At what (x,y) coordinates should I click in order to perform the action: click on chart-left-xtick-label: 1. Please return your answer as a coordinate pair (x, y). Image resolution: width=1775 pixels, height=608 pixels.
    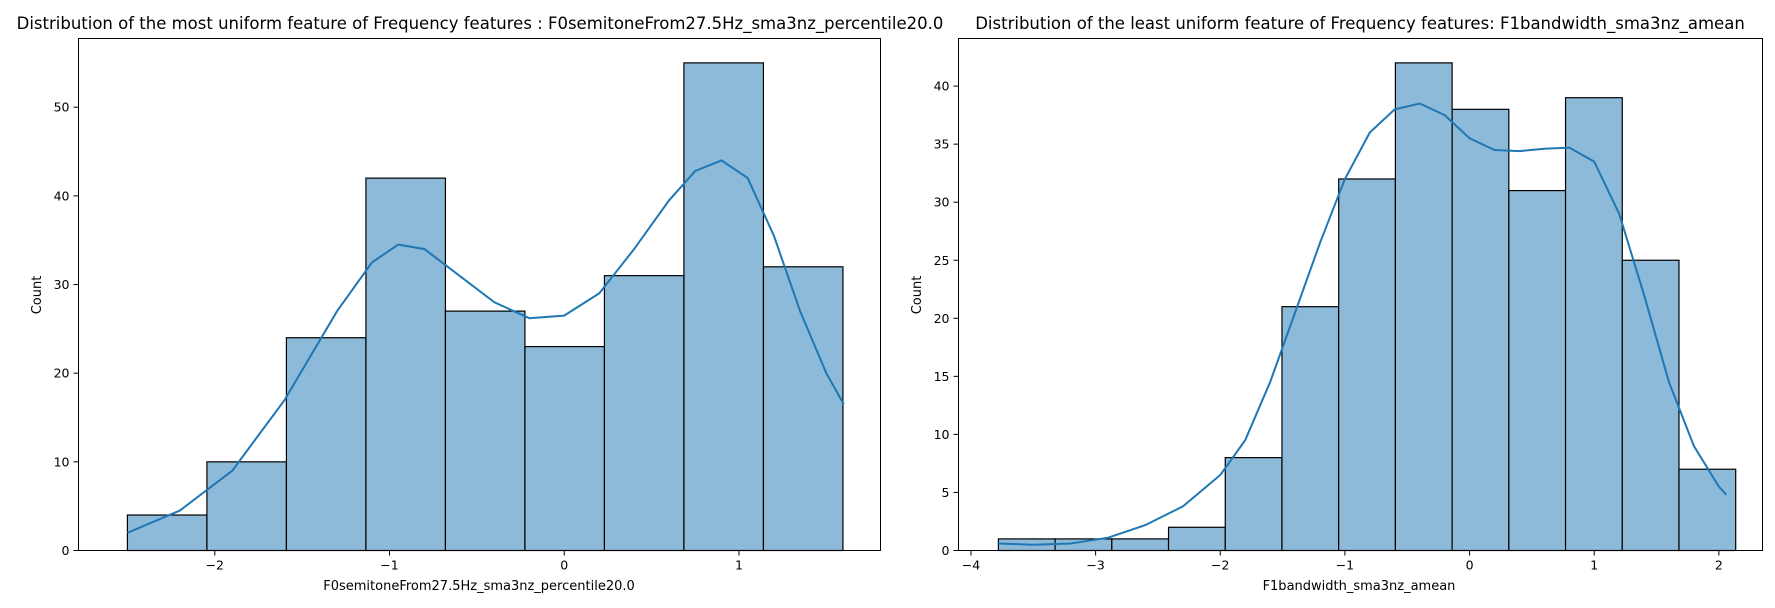
    Looking at the image, I should click on (739, 565).